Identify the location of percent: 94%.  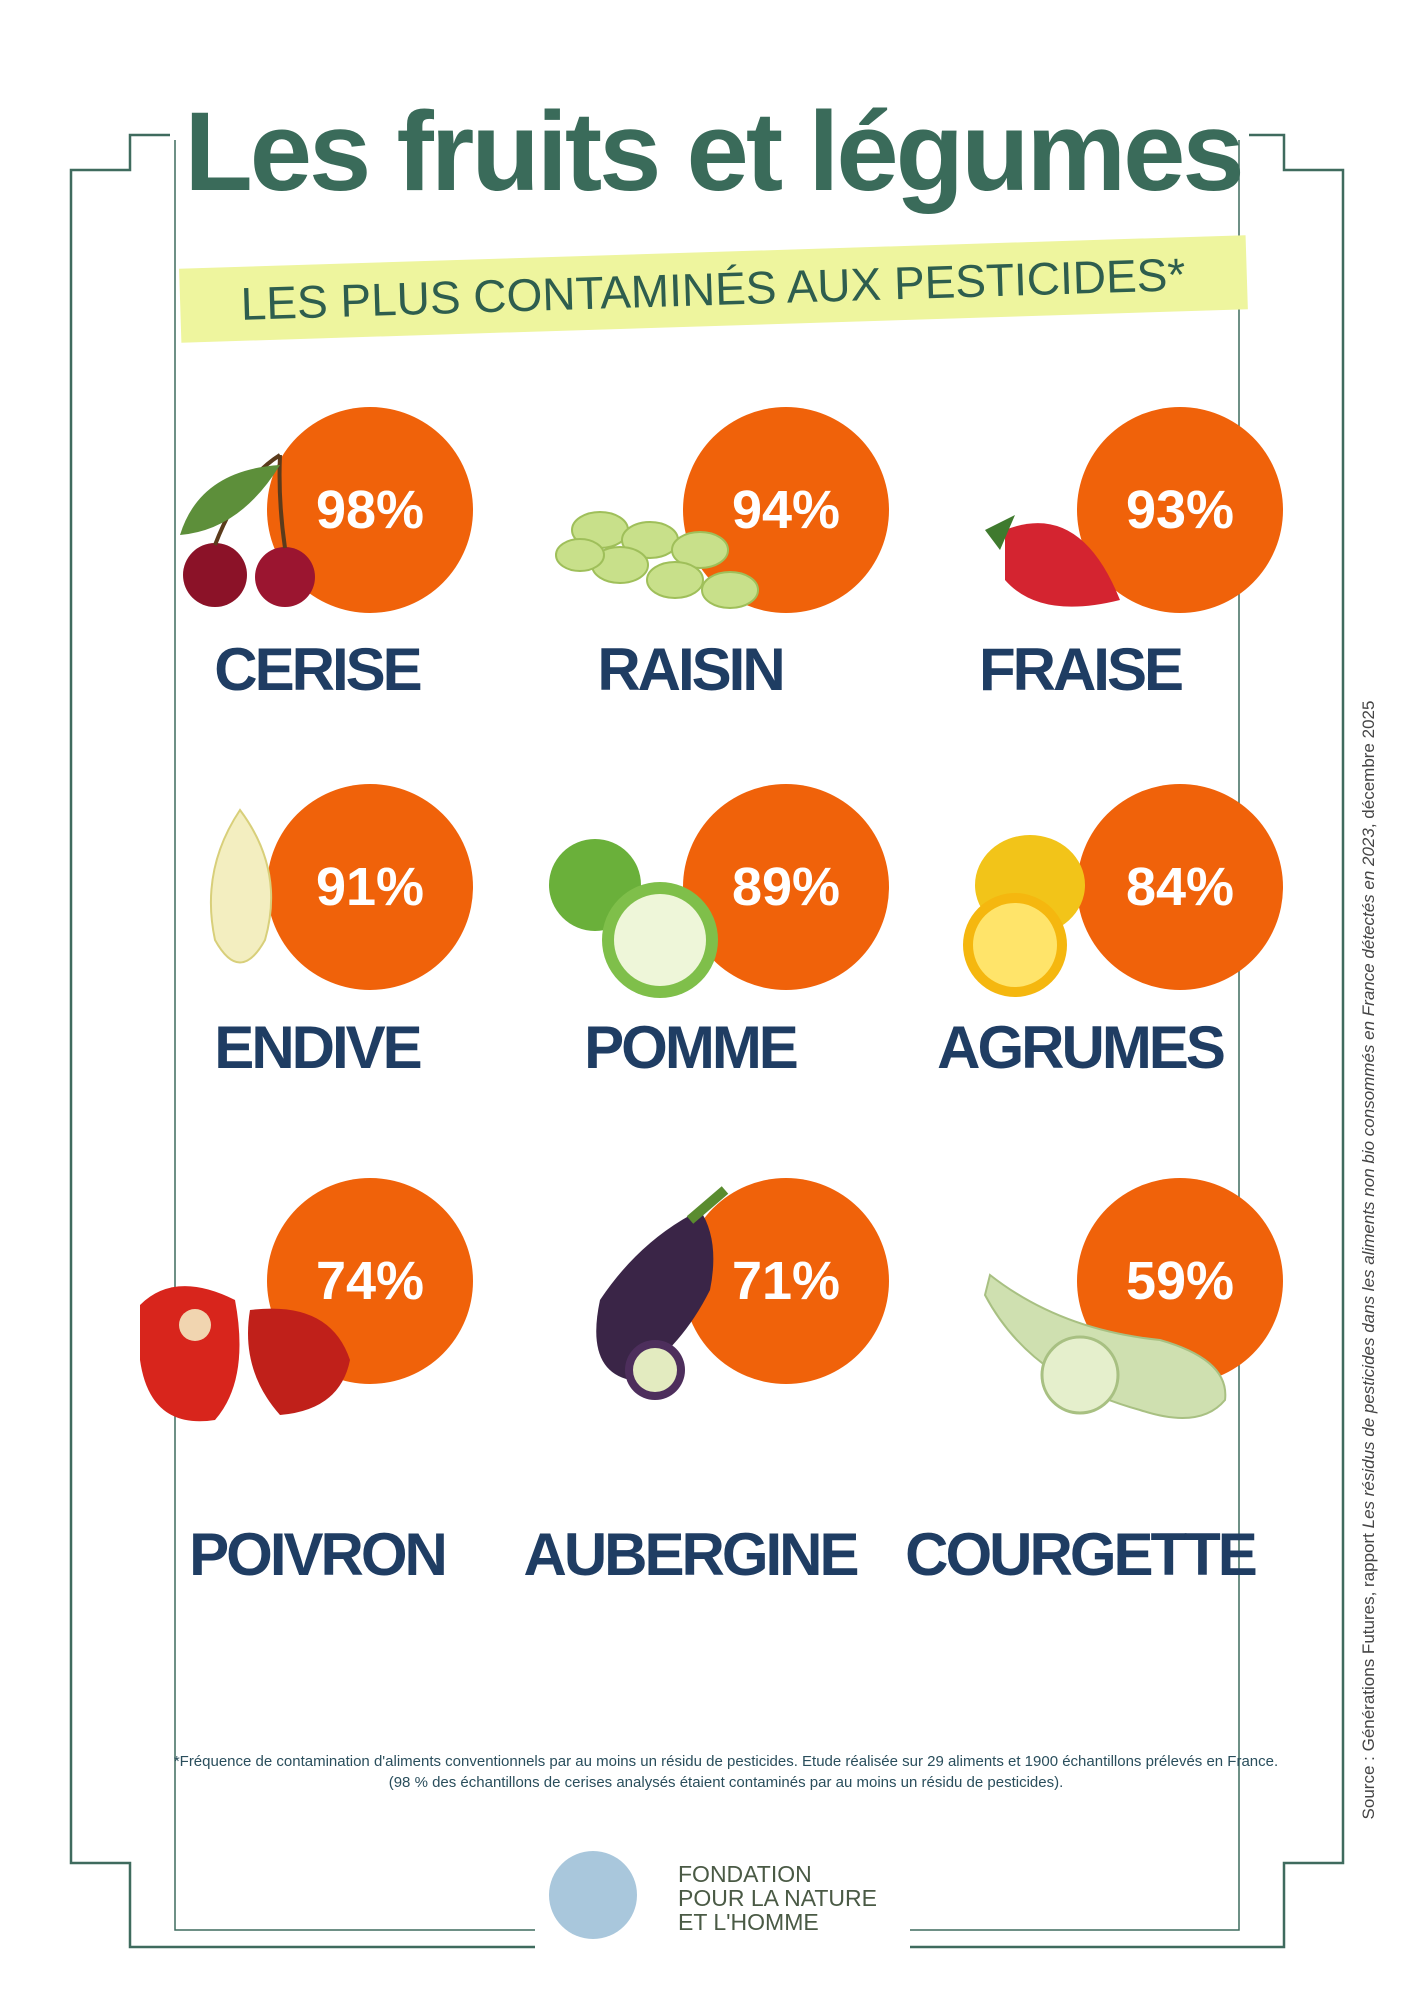
(786, 510).